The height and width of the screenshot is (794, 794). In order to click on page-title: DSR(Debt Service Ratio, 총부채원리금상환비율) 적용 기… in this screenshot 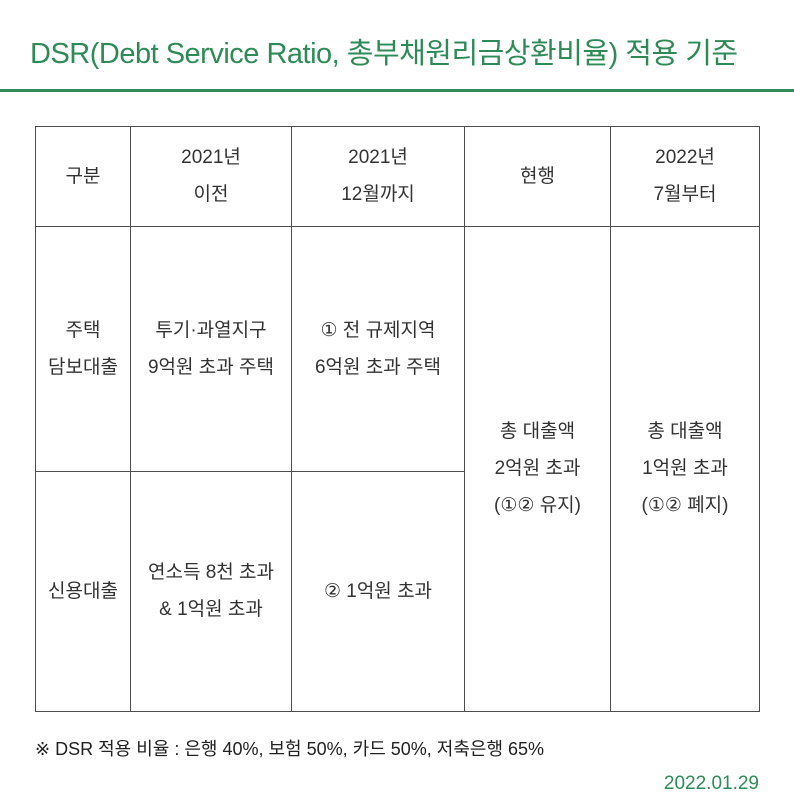, I will do `click(384, 54)`.